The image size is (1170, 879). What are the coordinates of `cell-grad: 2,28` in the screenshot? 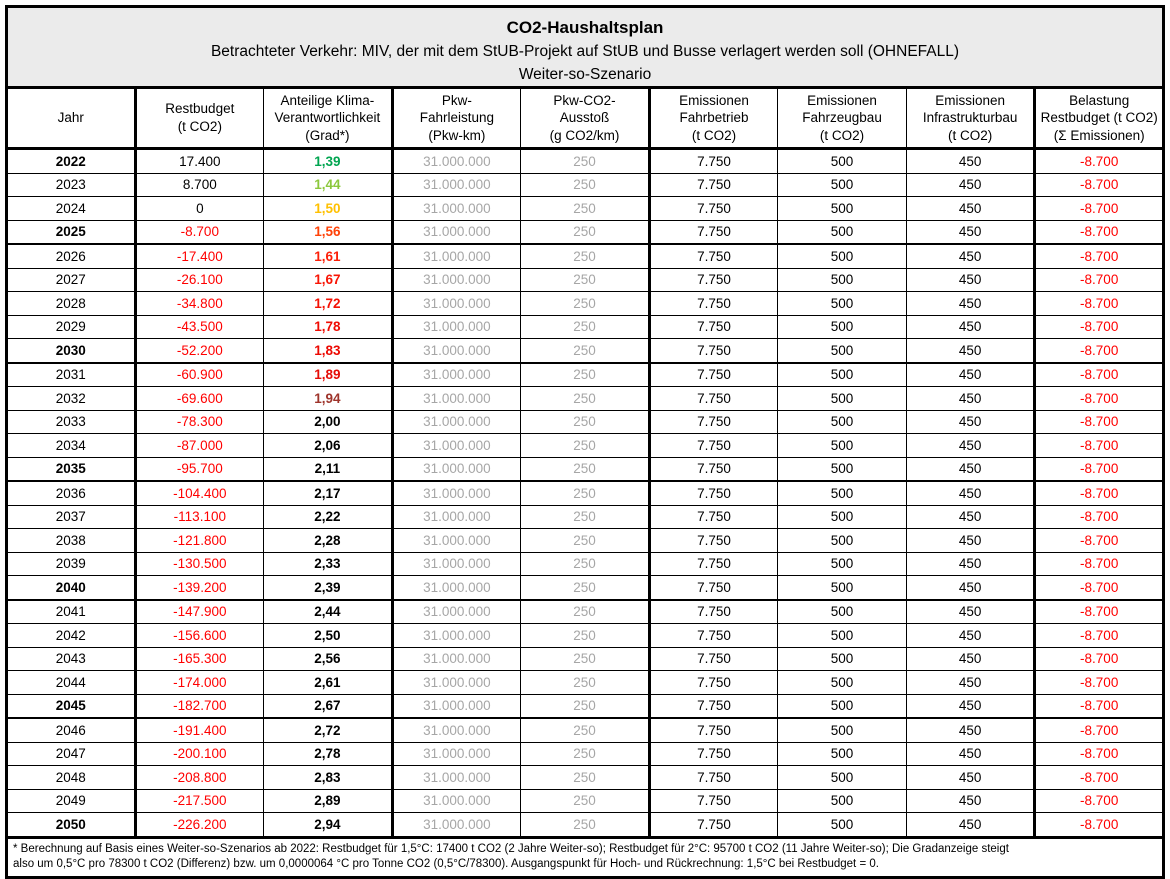 It's located at (328, 540).